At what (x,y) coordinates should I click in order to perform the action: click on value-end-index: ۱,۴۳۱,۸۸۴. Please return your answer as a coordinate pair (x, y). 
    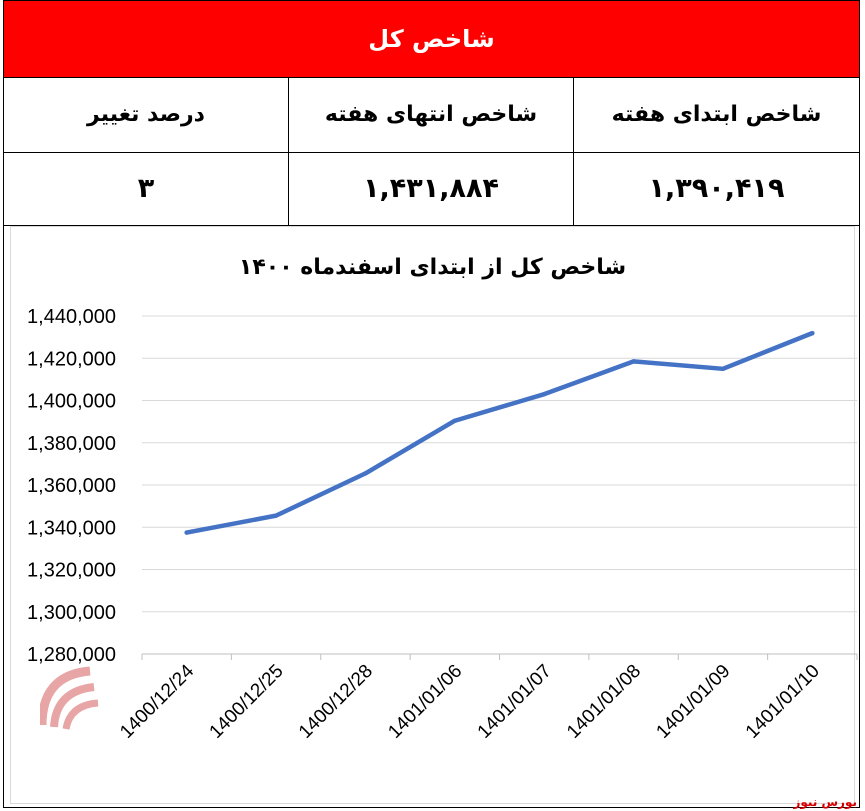
    Looking at the image, I should click on (431, 188).